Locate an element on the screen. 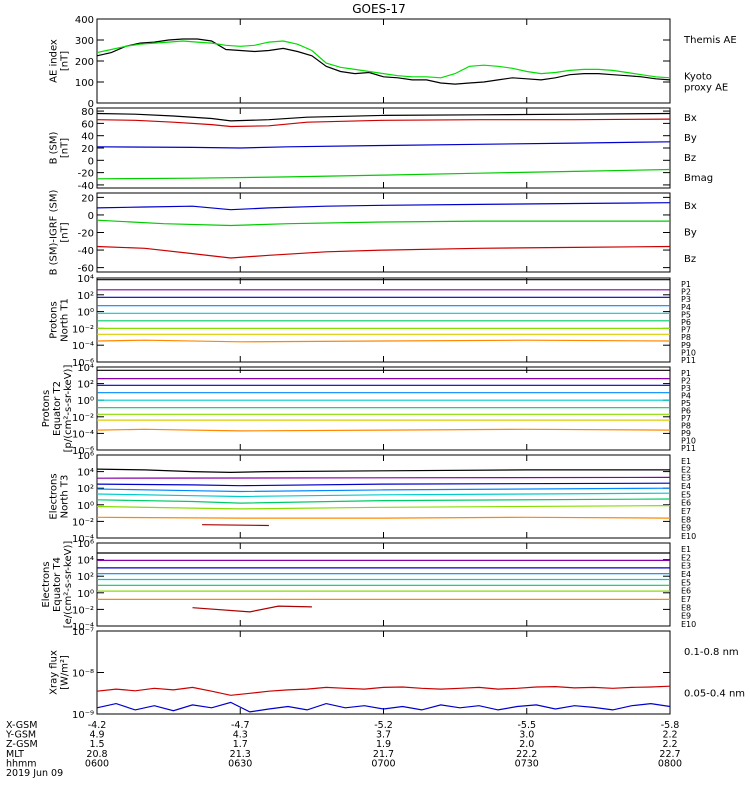  y-axis-label: B (SM) is located at coordinates (54, 147).